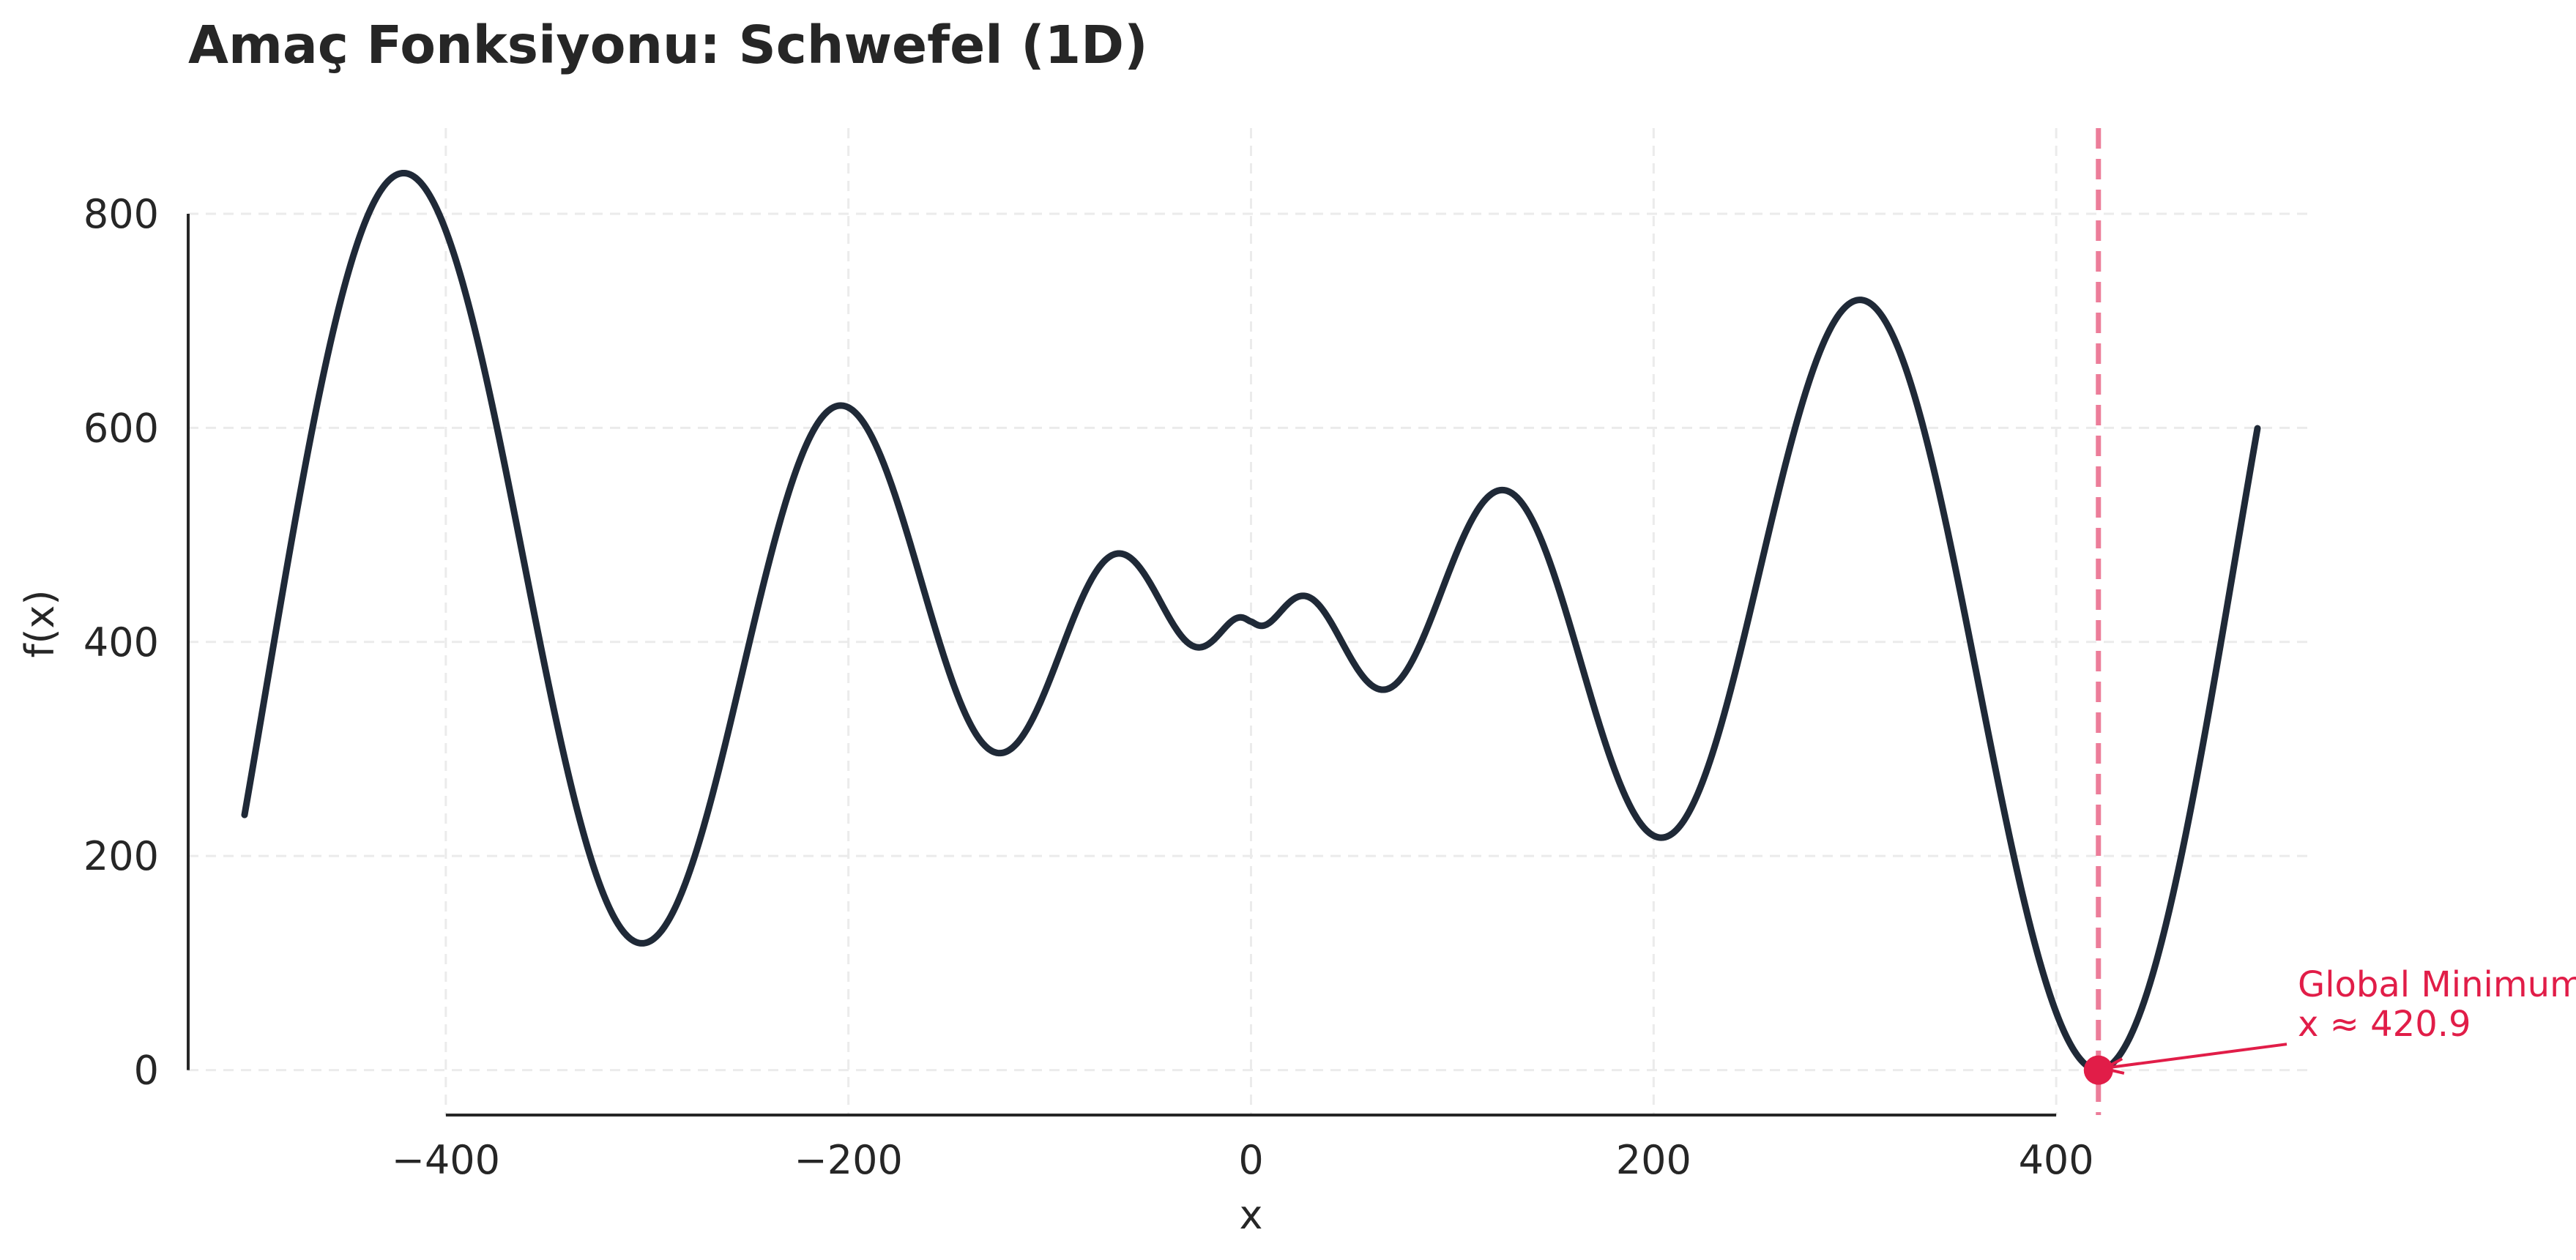 This screenshot has width=2576, height=1260. Describe the element at coordinates (121, 642) in the screenshot. I see `y-tick-label: 400` at that location.